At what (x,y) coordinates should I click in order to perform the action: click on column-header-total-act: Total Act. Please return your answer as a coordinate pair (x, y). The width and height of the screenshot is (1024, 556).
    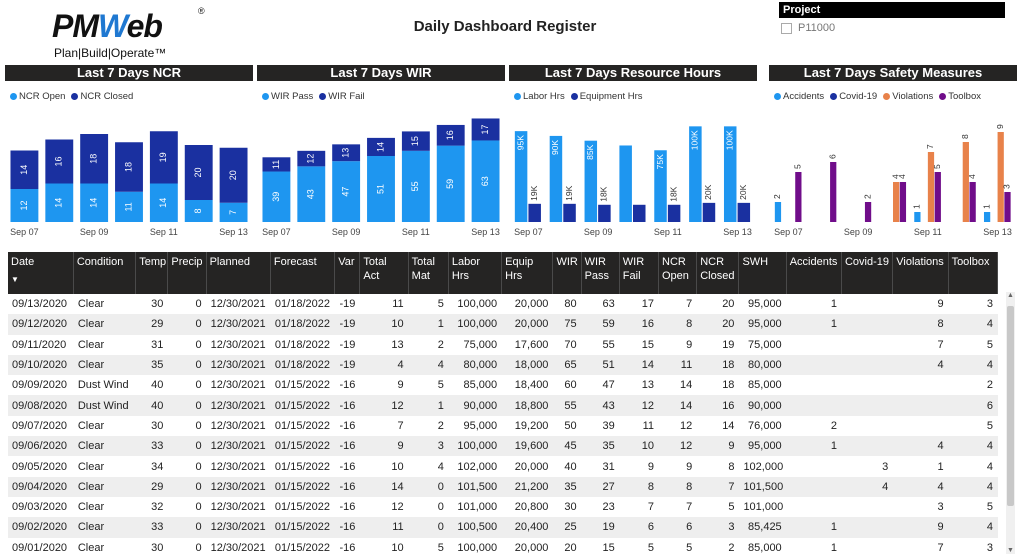
    Looking at the image, I should click on (384, 273).